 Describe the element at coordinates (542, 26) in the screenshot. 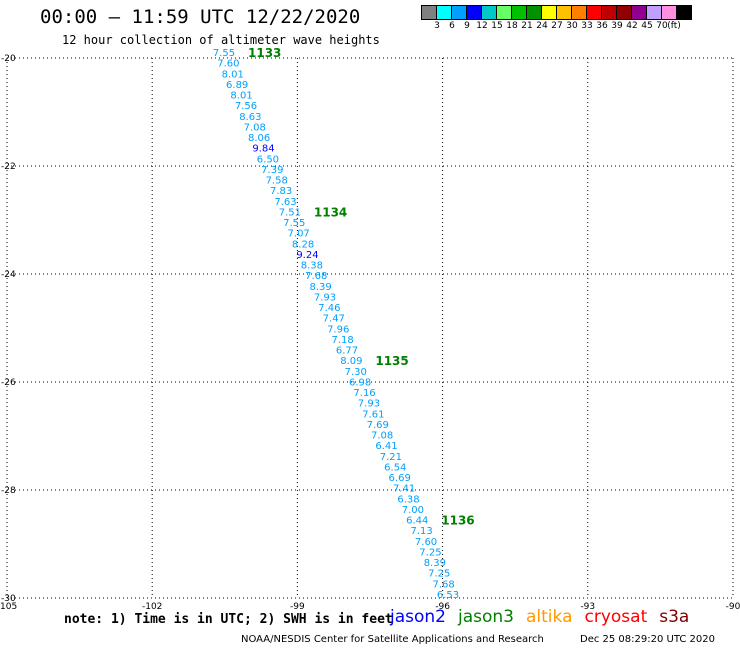

I see `legend-label: 24` at that location.